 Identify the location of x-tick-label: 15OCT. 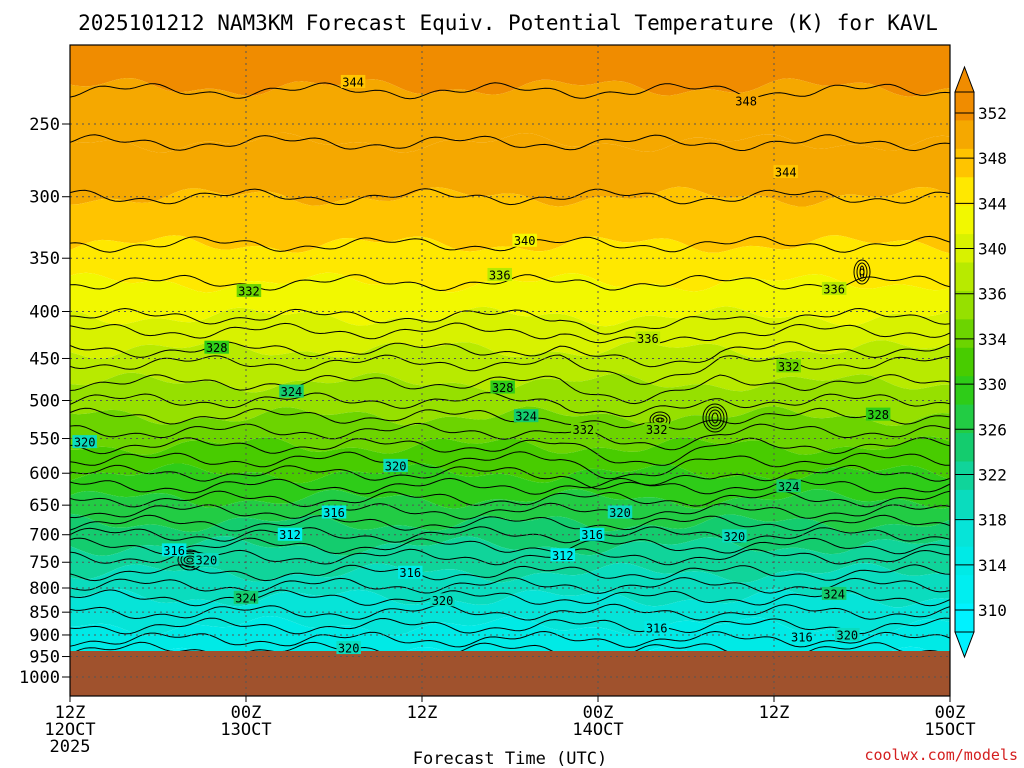
(949, 730).